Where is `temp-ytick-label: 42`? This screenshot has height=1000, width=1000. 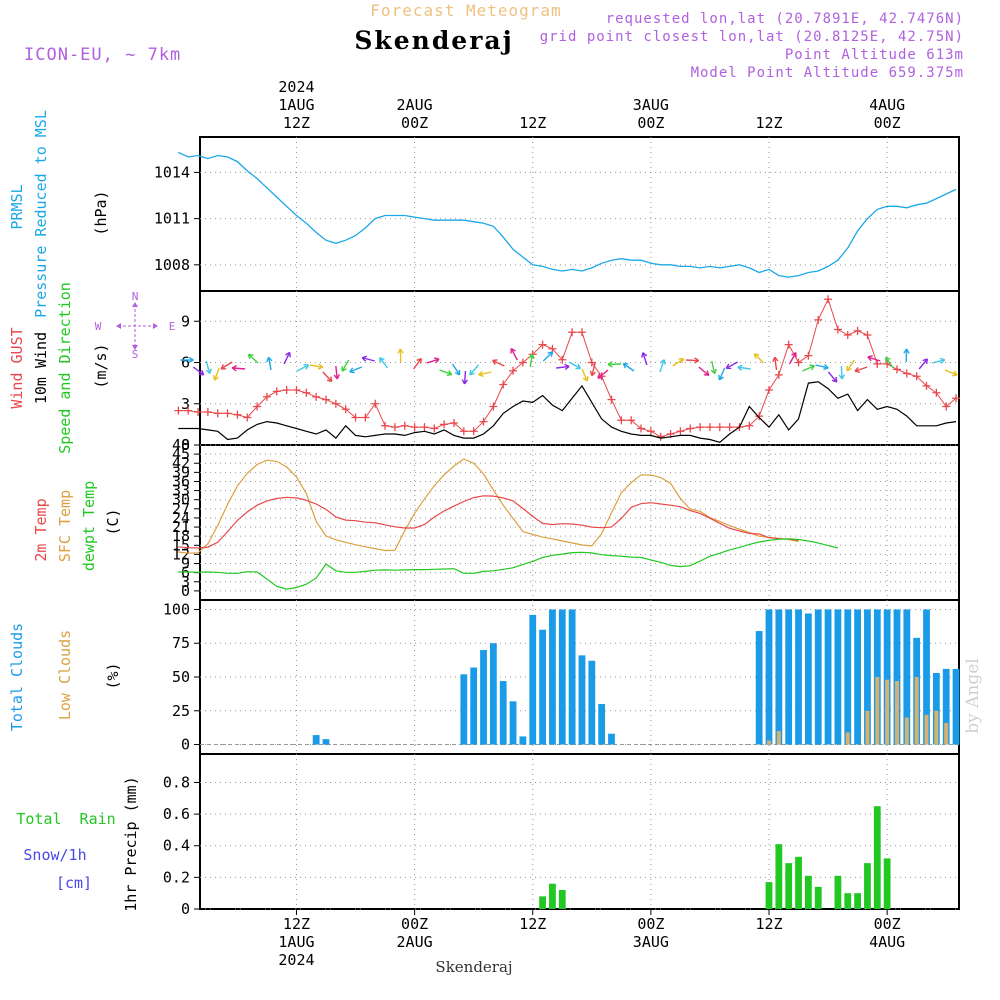 temp-ytick-label: 42 is located at coordinates (181, 463).